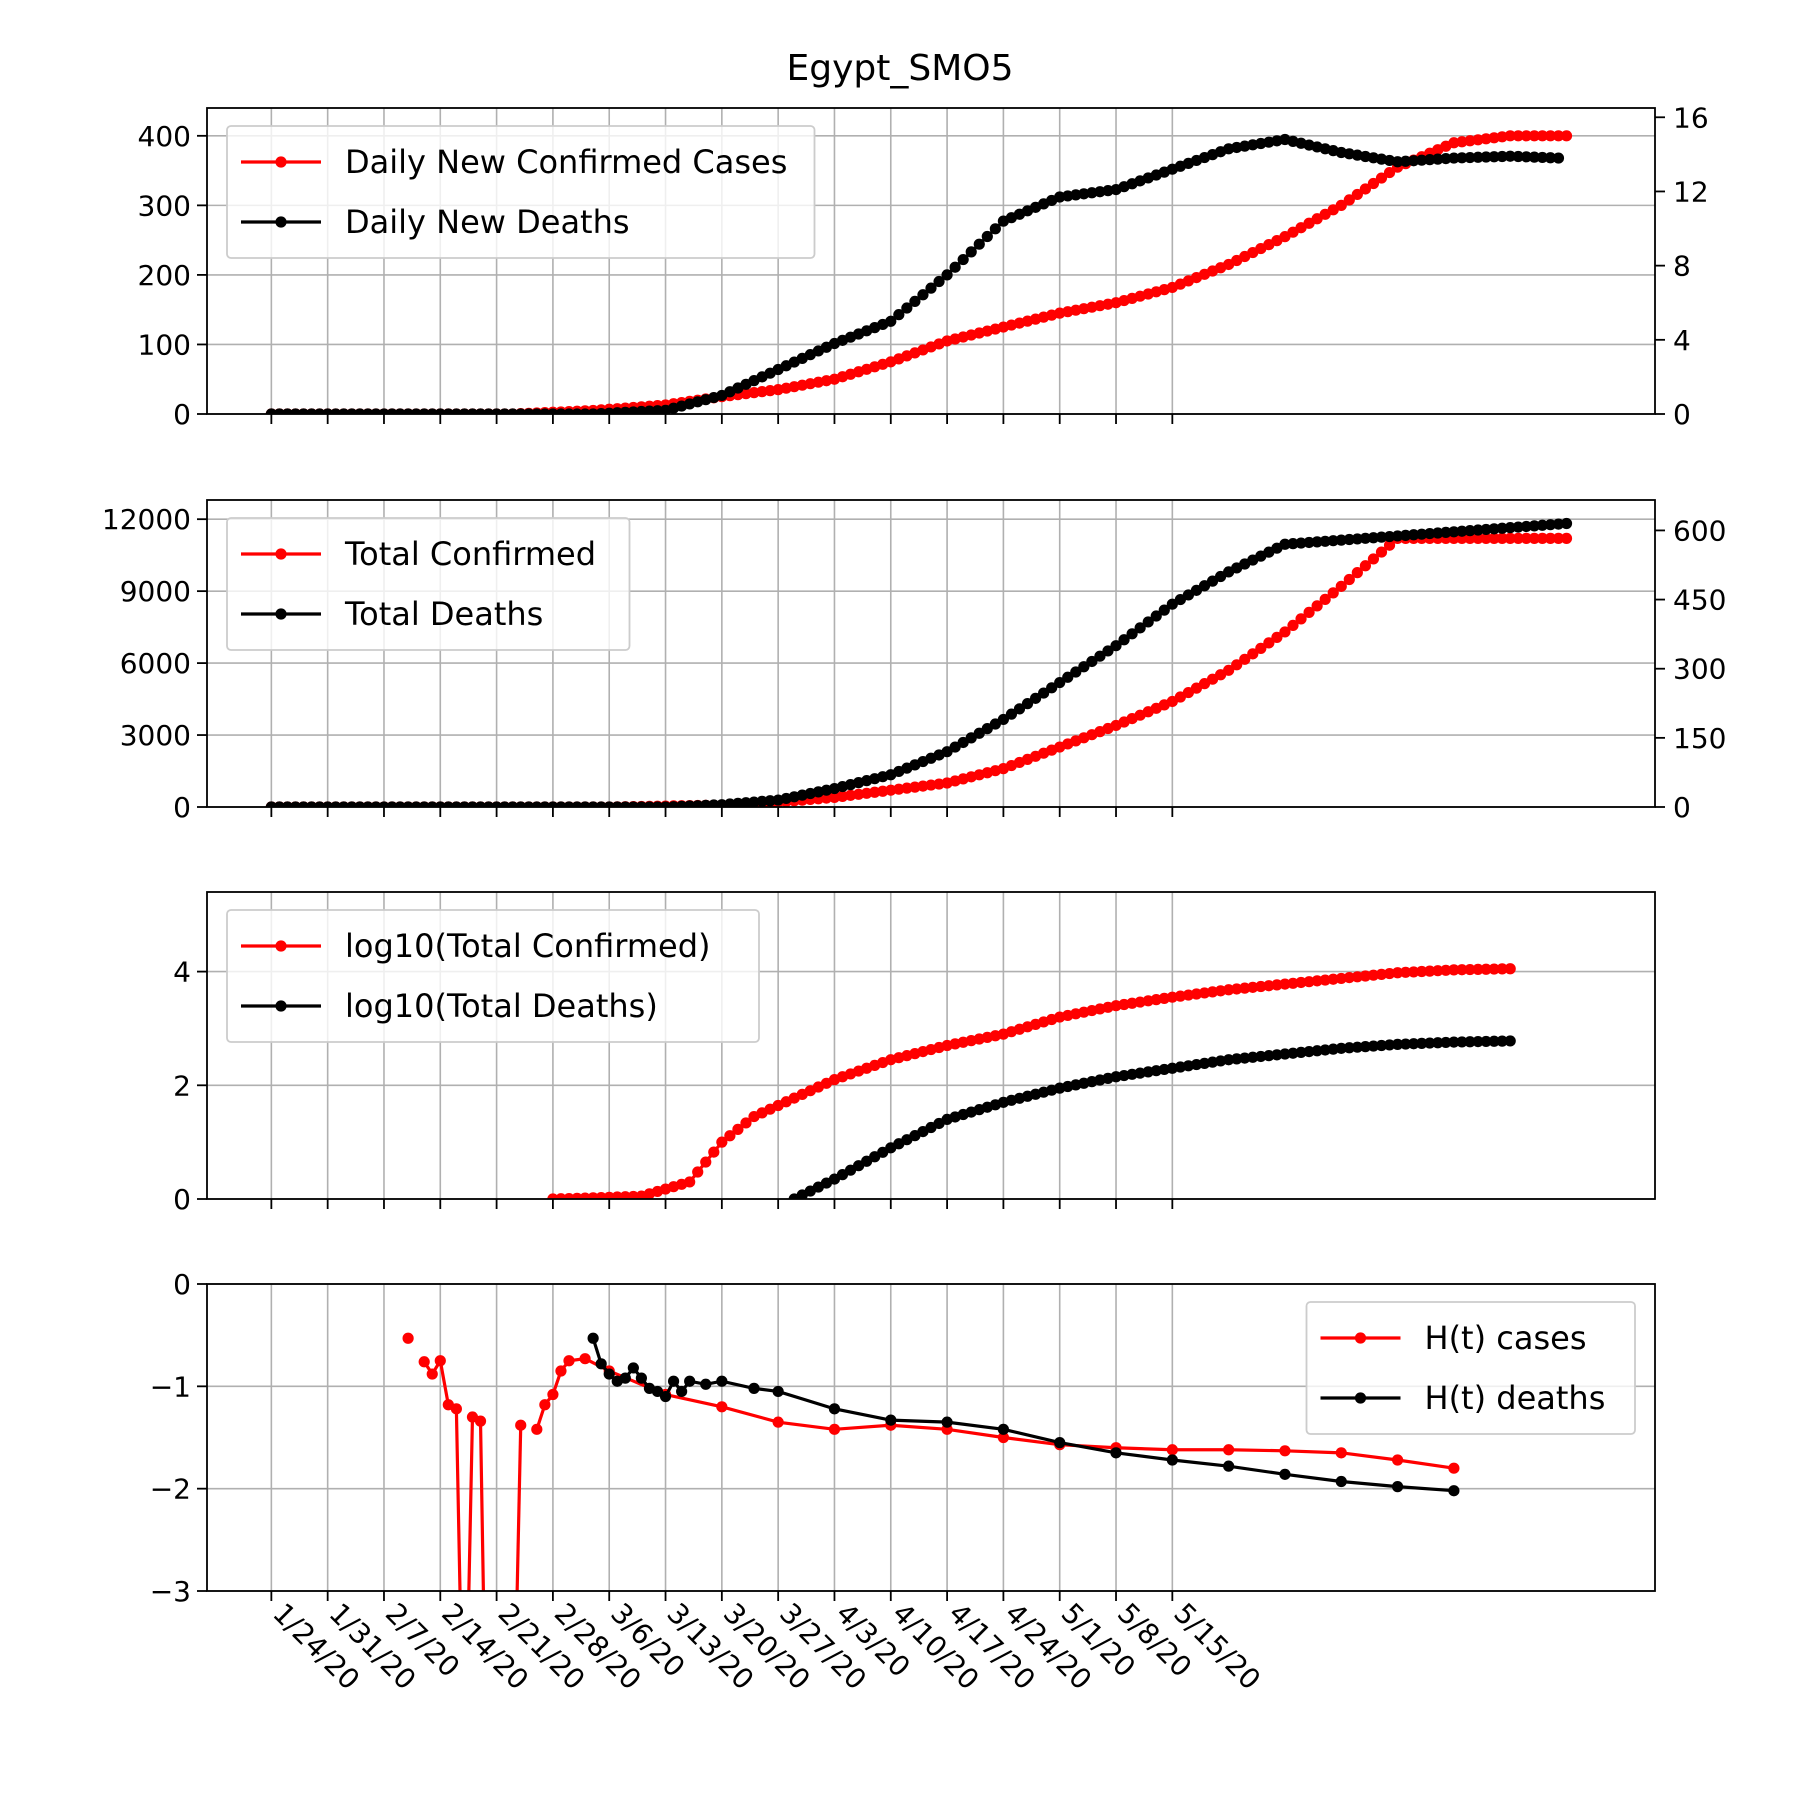 The image size is (1800, 1800). I want to click on y-tick-label: 3000, so click(155, 735).